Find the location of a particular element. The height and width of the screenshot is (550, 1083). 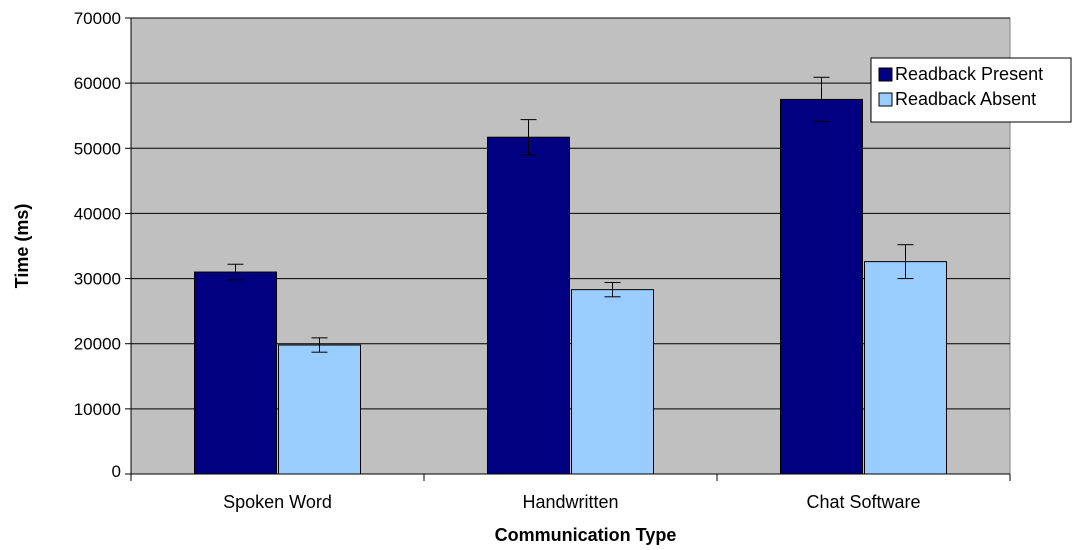

legend-swatch-readback-absent is located at coordinates (885, 99).